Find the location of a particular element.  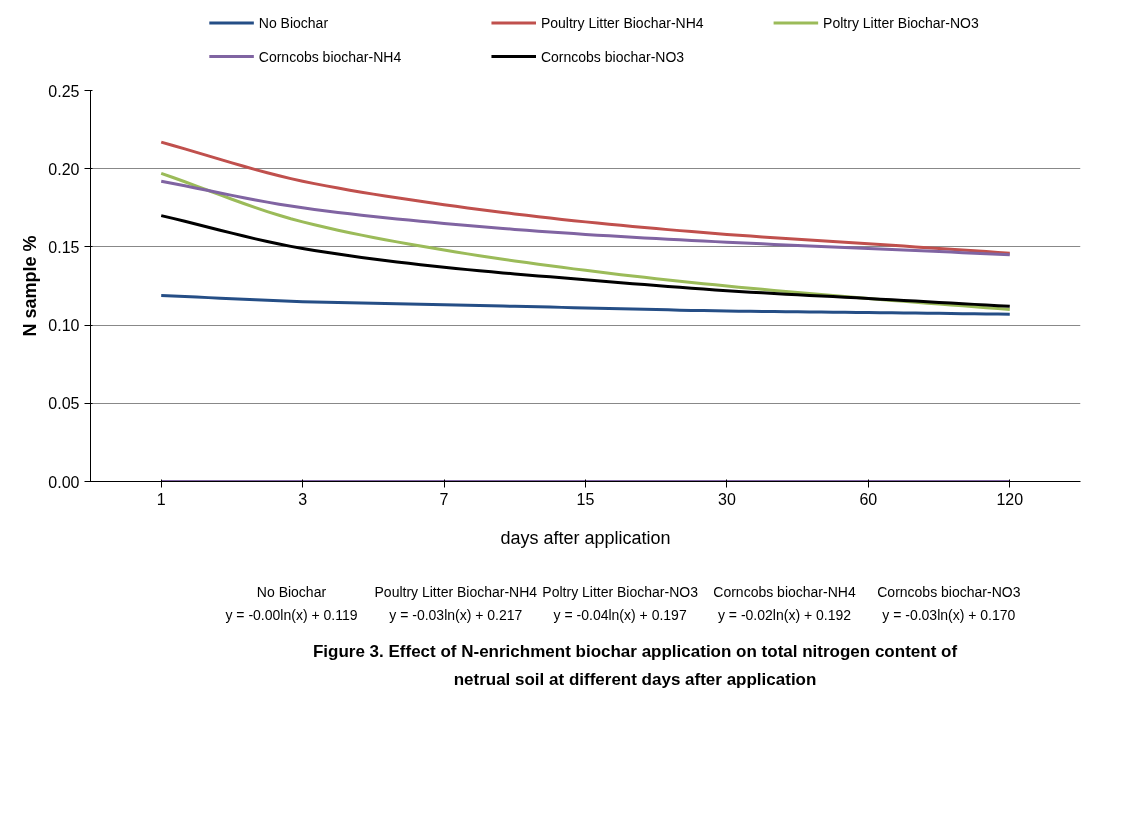

x-tick-label: 7 is located at coordinates (444, 499).